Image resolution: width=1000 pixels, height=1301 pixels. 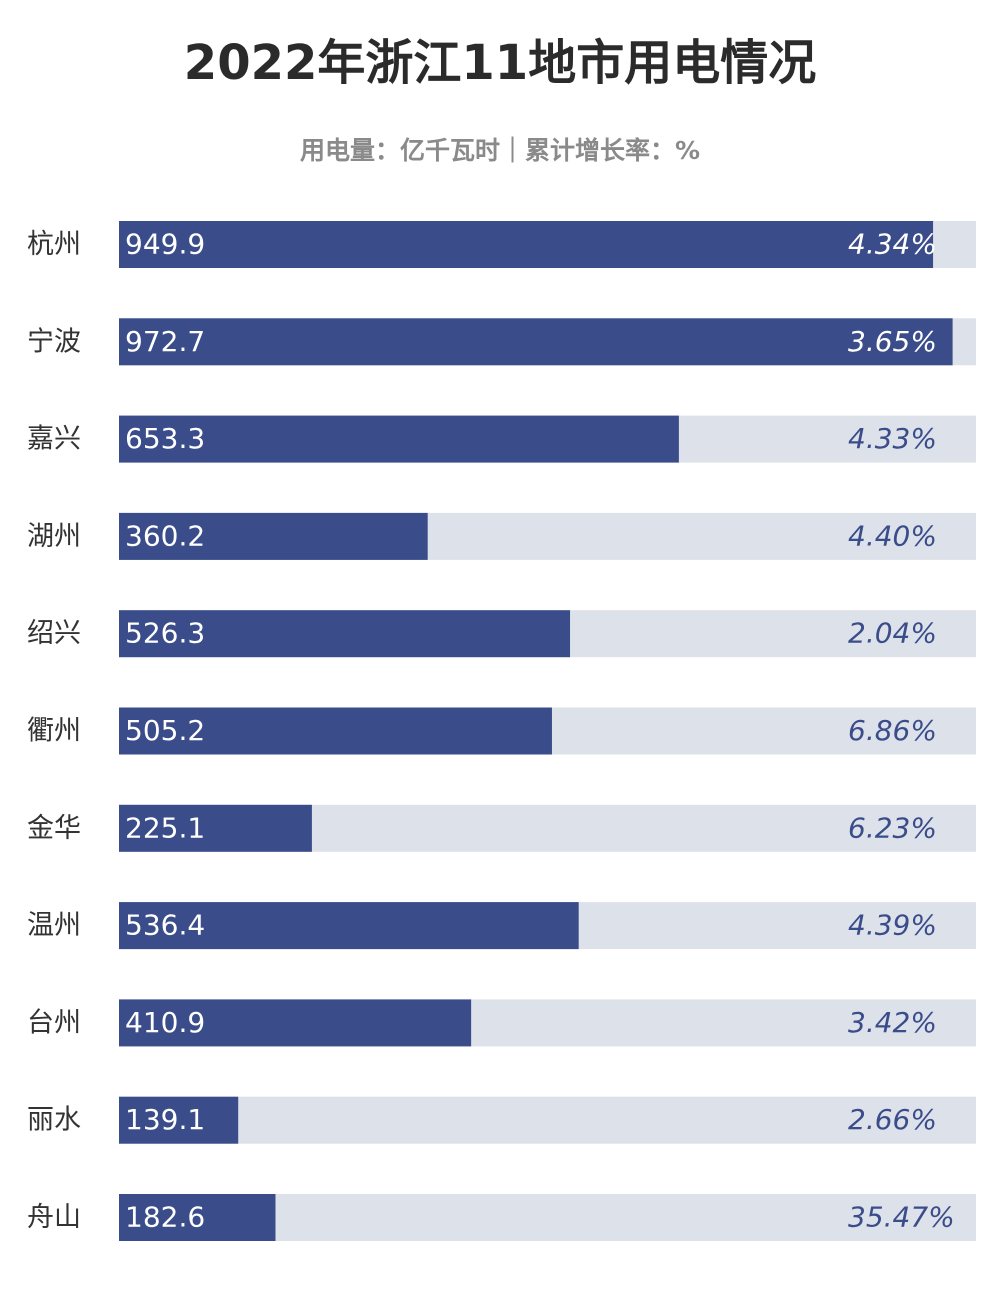 What do you see at coordinates (892, 244) in the screenshot?
I see `growth-label: 4.34%` at bounding box center [892, 244].